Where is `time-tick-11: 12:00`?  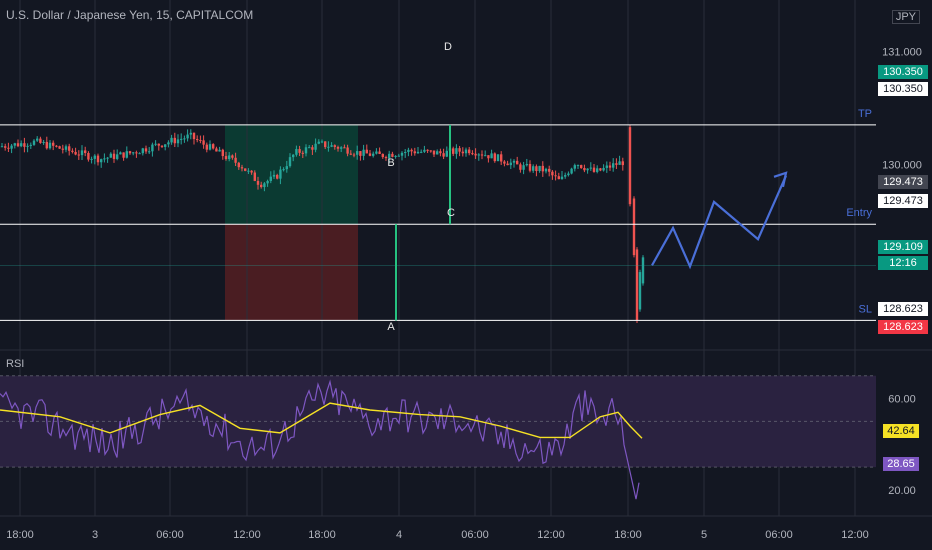 time-tick-11: 12:00 is located at coordinates (855, 535).